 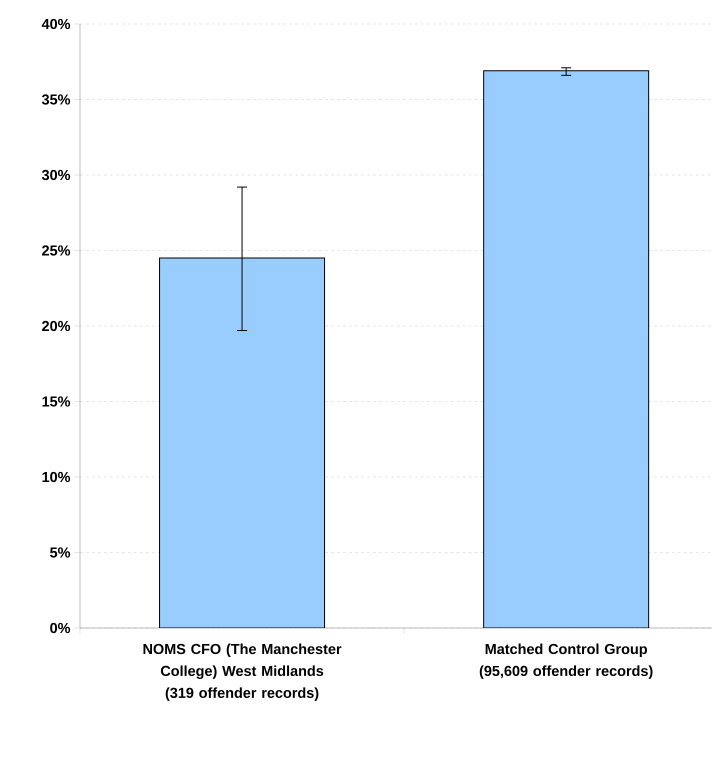 I want to click on y-tick-label: 5%, so click(x=60, y=552).